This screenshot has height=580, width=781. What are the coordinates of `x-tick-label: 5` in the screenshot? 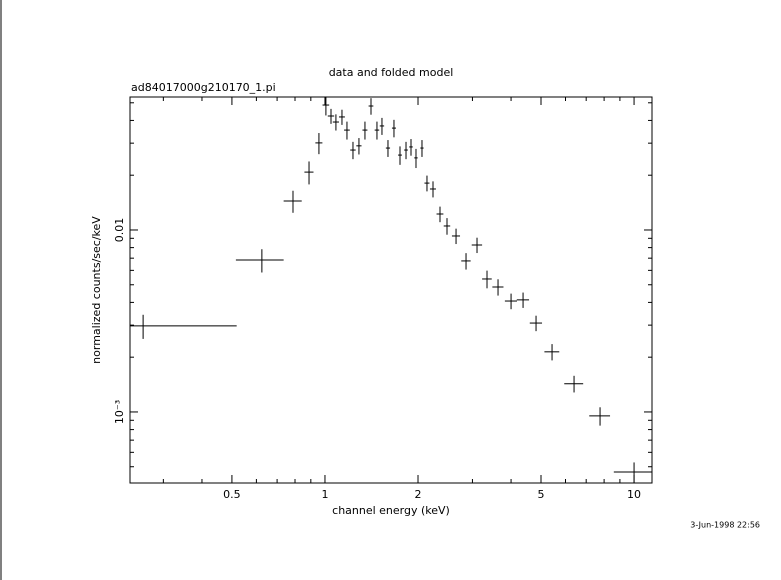 It's located at (541, 494).